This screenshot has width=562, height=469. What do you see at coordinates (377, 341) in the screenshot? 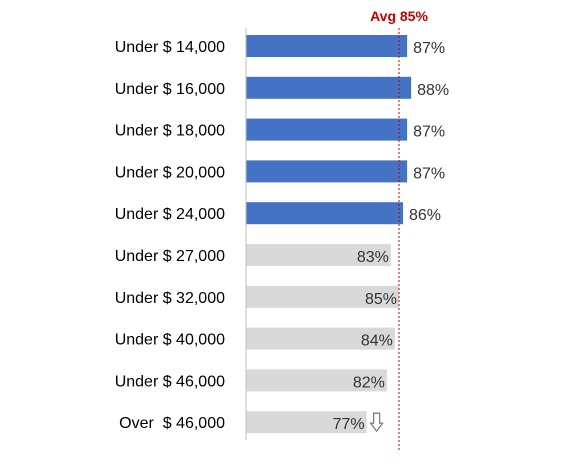
I see `value-label: 84%` at bounding box center [377, 341].